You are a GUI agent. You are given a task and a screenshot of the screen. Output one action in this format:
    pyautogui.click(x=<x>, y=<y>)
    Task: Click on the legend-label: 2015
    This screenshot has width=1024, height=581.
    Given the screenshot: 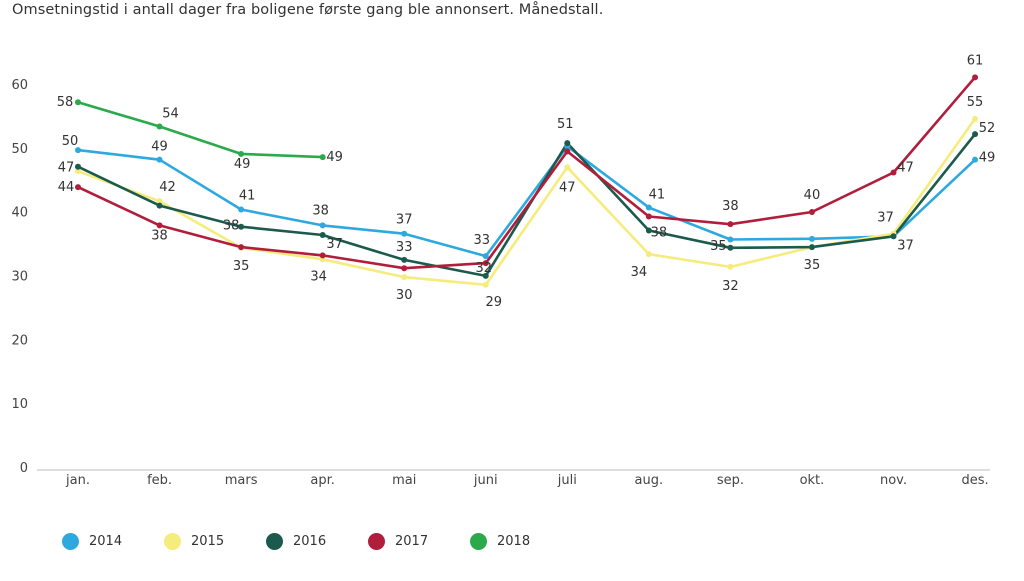 What is the action you would take?
    pyautogui.click(x=208, y=541)
    